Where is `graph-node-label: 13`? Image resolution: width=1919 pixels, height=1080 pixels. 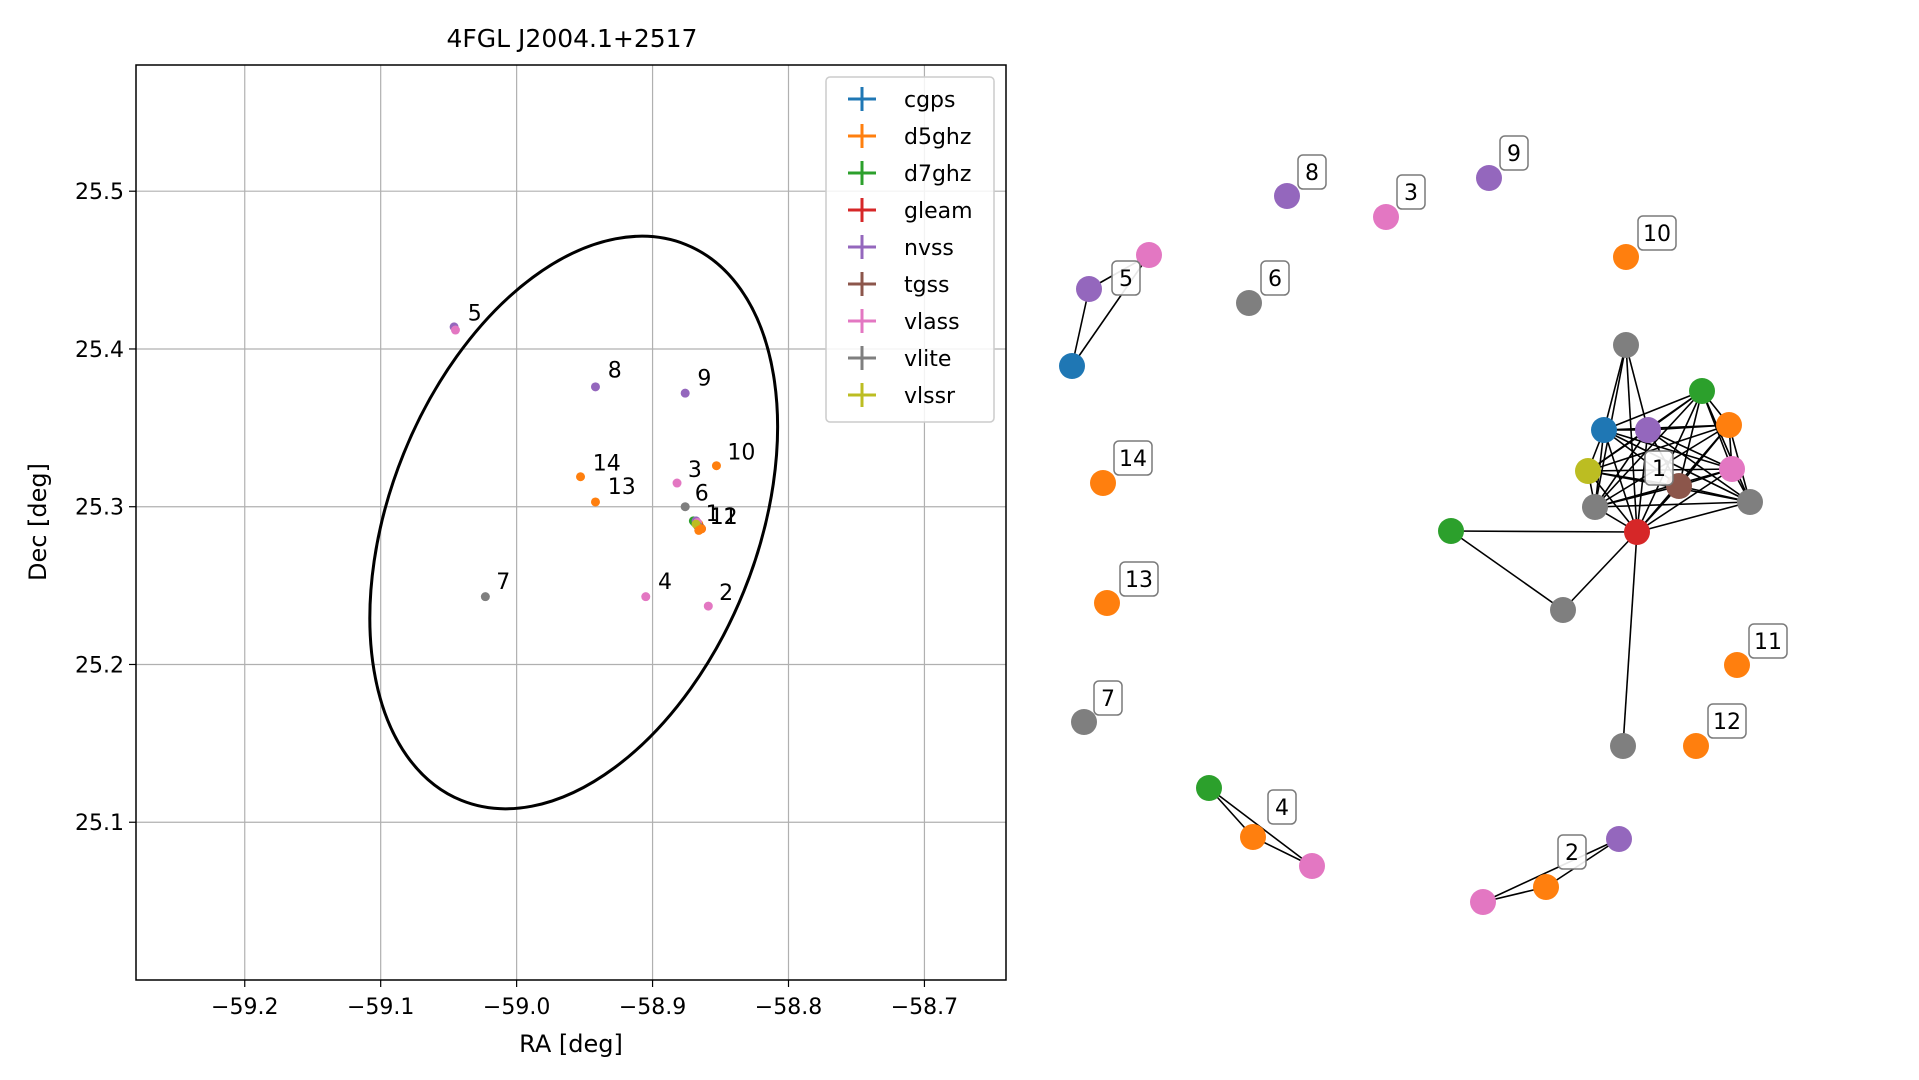 graph-node-label: 13 is located at coordinates (1139, 579).